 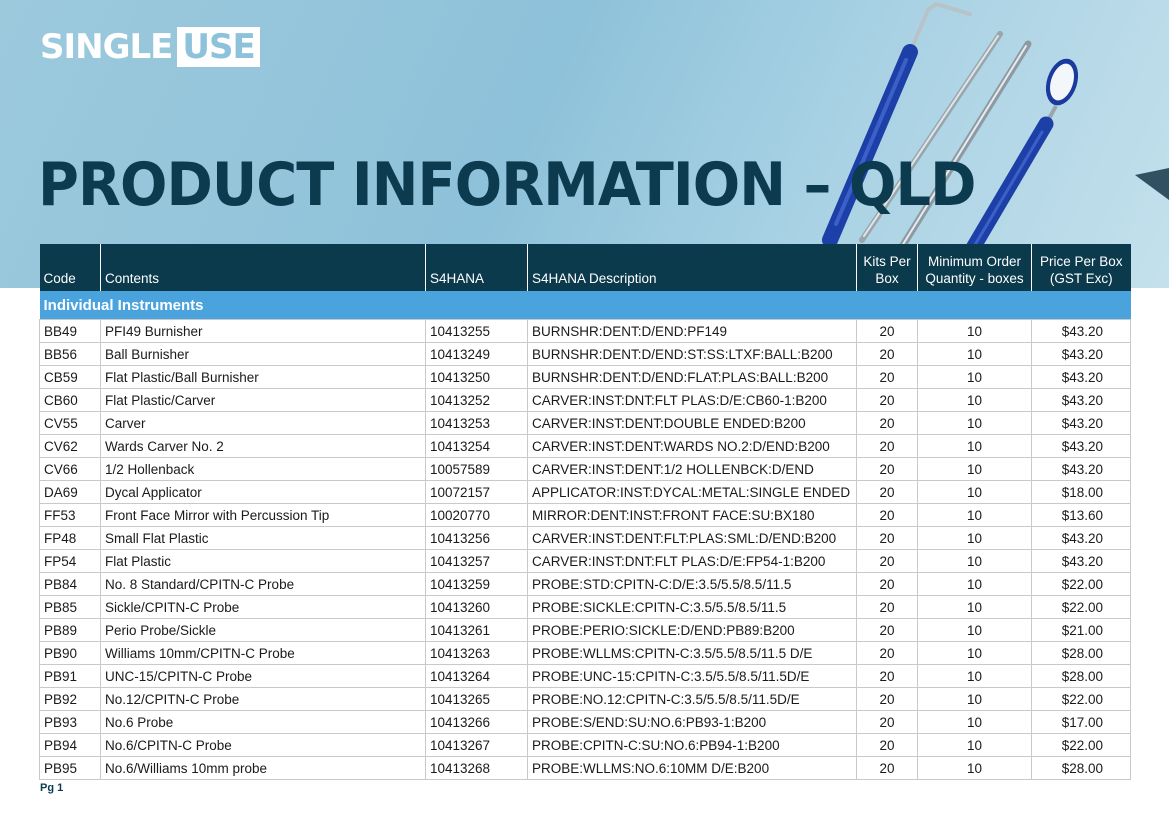 What do you see at coordinates (70, 561) in the screenshot?
I see `cell-code: FP54` at bounding box center [70, 561].